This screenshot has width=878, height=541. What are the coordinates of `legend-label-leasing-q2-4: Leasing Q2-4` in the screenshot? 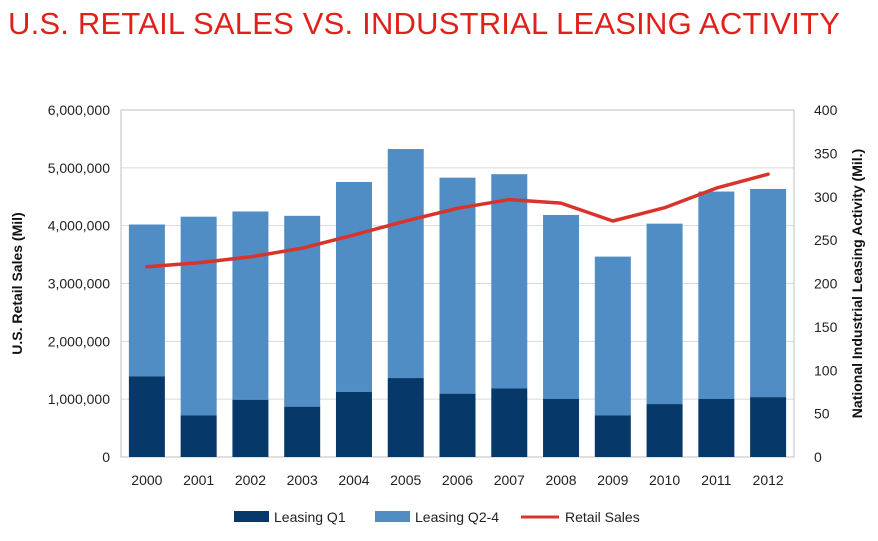 It's located at (457, 517).